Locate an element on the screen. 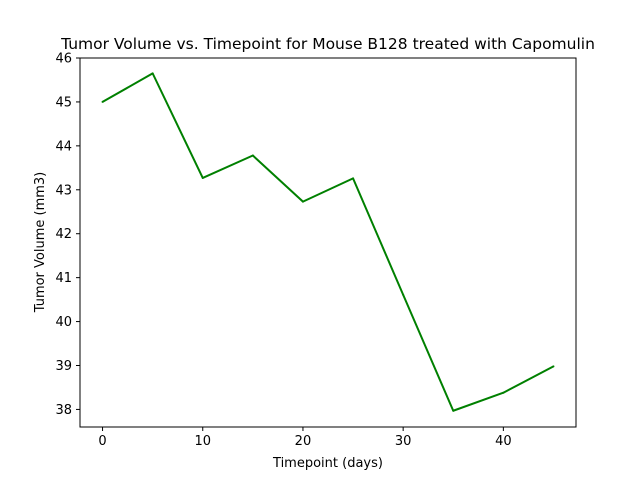 The image size is (640, 480). y-tick-label: 41 is located at coordinates (63, 278).